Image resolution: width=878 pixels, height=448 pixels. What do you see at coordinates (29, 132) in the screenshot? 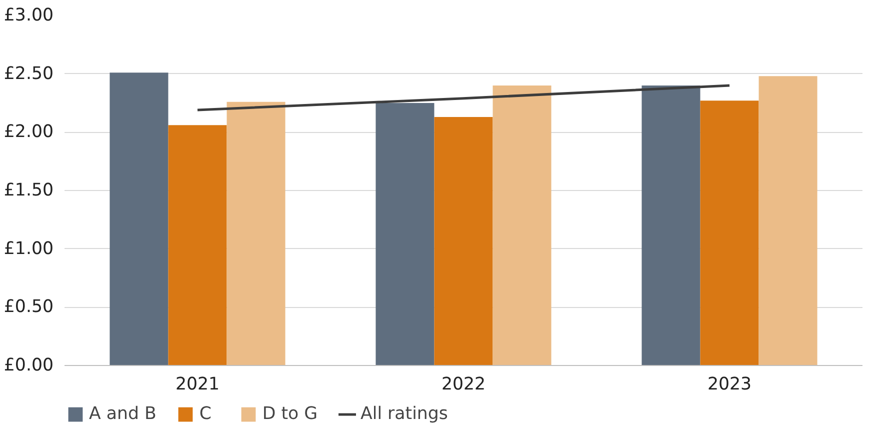
I see `y-tick-label: £2.00` at bounding box center [29, 132].